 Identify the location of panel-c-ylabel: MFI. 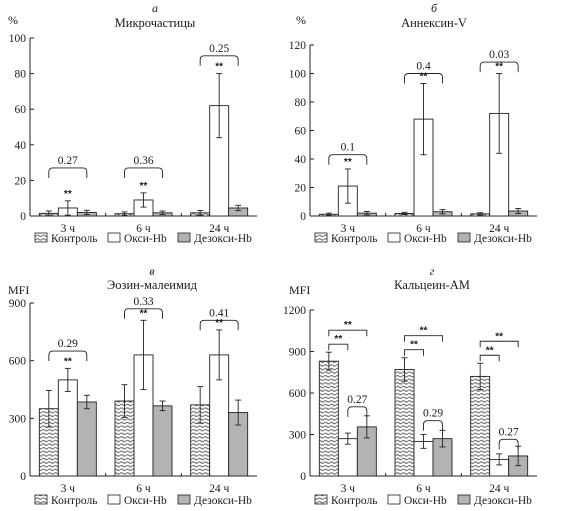
(18, 290).